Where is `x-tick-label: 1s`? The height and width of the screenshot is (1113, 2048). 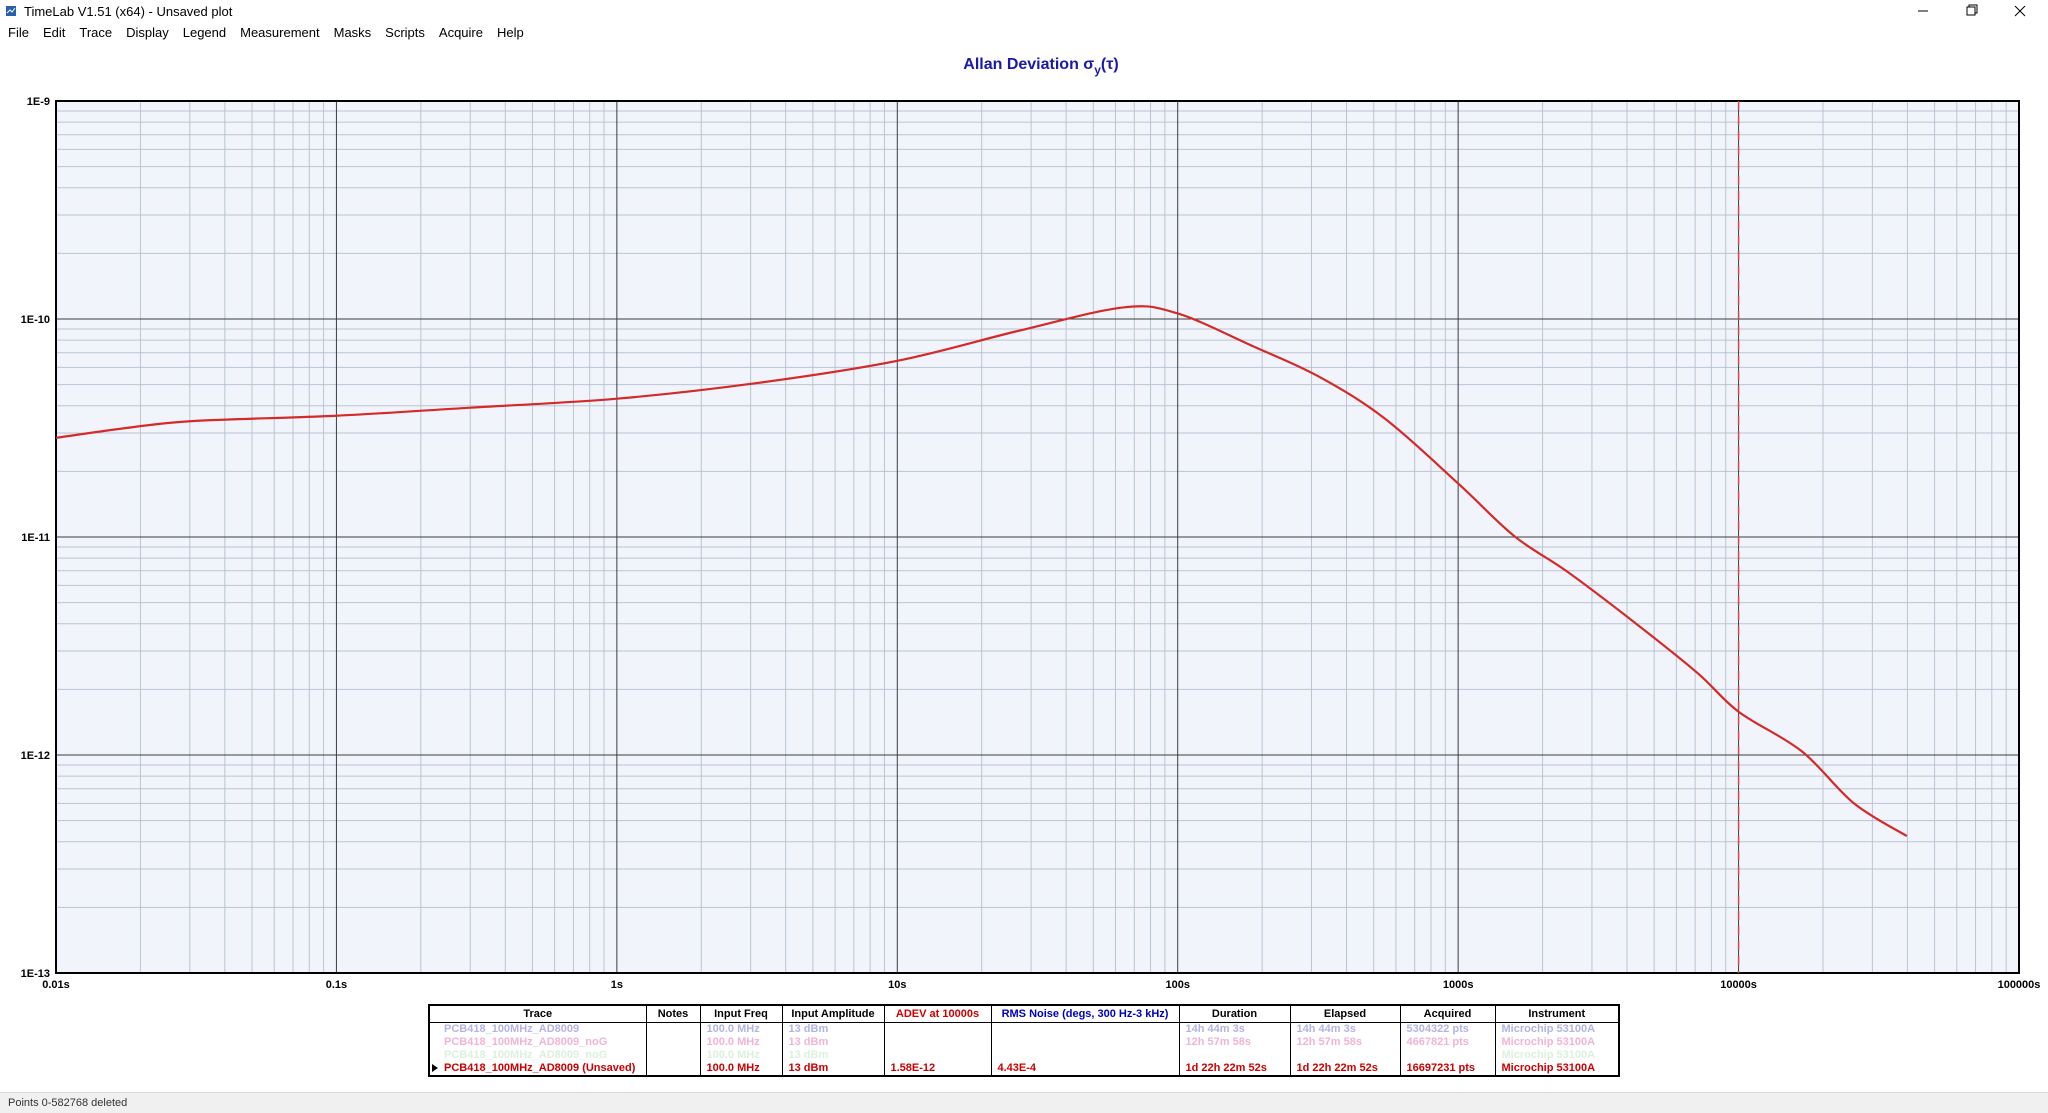 x-tick-label: 1s is located at coordinates (617, 985).